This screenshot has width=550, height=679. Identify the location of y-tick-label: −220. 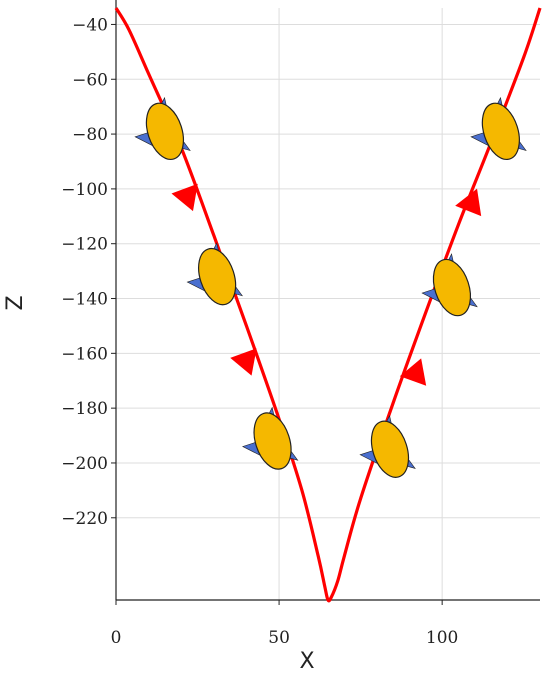
(84, 519).